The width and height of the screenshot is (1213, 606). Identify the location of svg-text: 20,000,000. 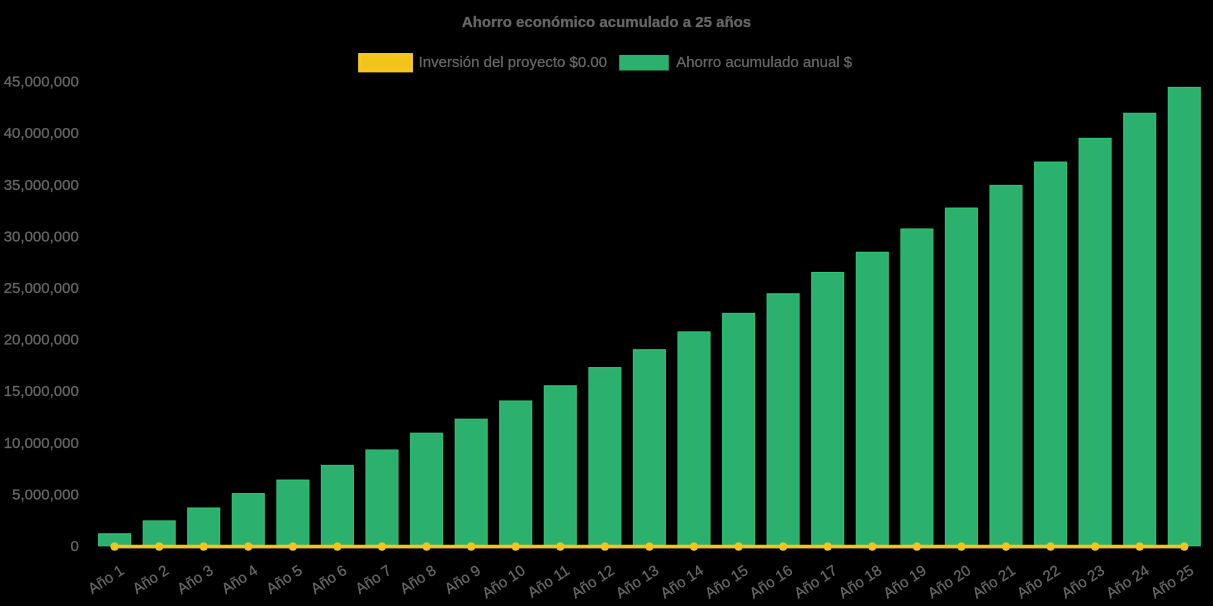
(41, 340).